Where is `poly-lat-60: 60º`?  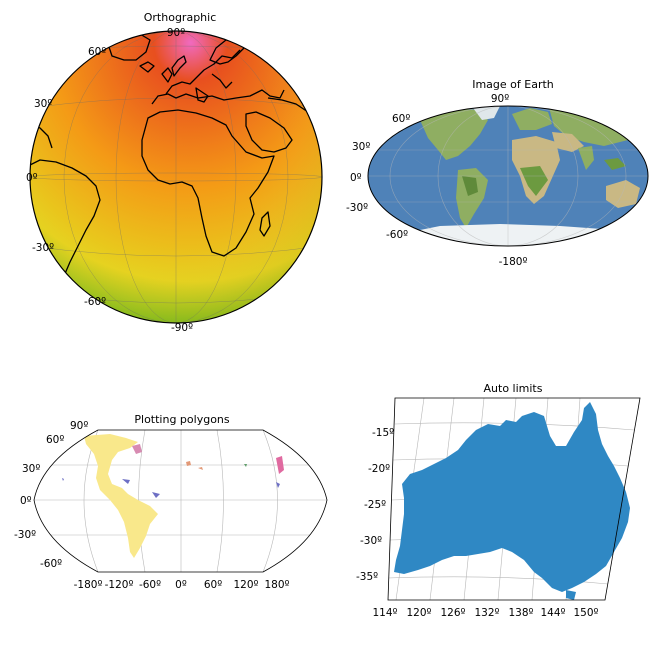 poly-lat-60: 60º is located at coordinates (55, 440).